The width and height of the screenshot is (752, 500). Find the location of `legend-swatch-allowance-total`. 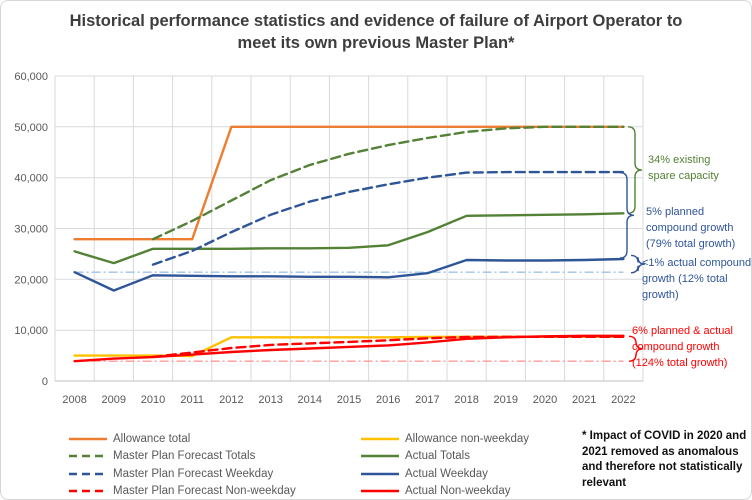

legend-swatch-allowance-total is located at coordinates (88, 438).